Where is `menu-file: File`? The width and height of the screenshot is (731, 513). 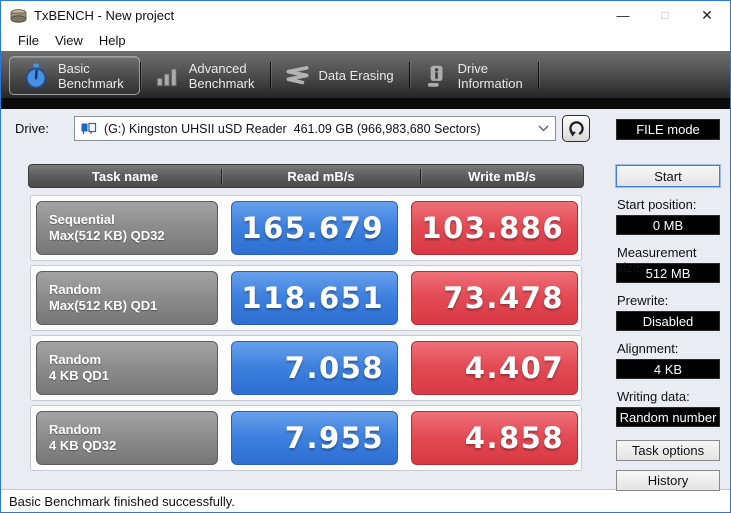 menu-file: File is located at coordinates (28, 40).